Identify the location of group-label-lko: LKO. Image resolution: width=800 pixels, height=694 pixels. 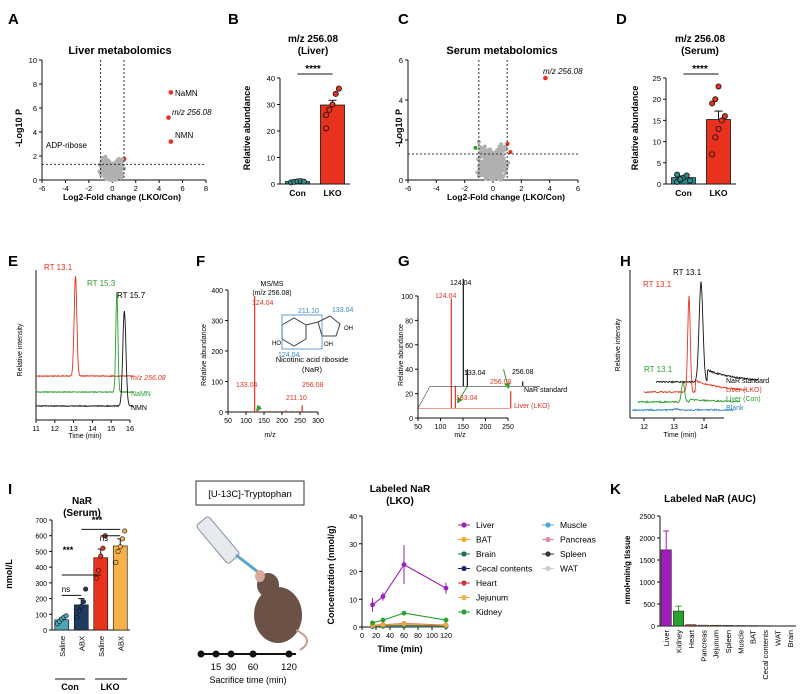
(110, 687).